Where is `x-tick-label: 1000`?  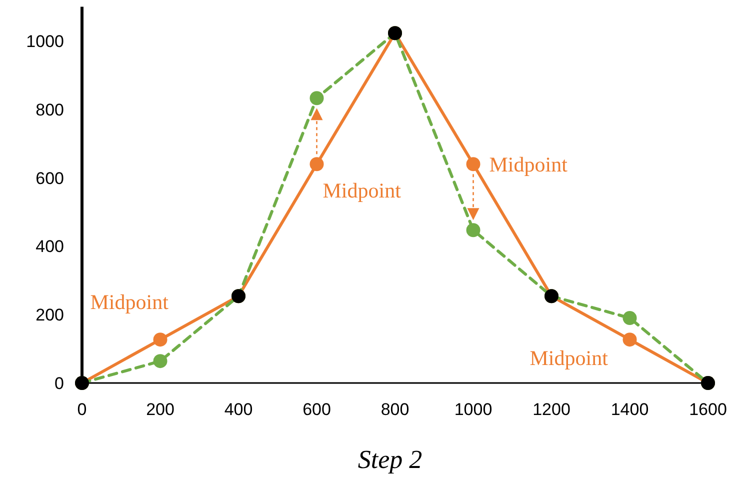 x-tick-label: 1000 is located at coordinates (473, 409).